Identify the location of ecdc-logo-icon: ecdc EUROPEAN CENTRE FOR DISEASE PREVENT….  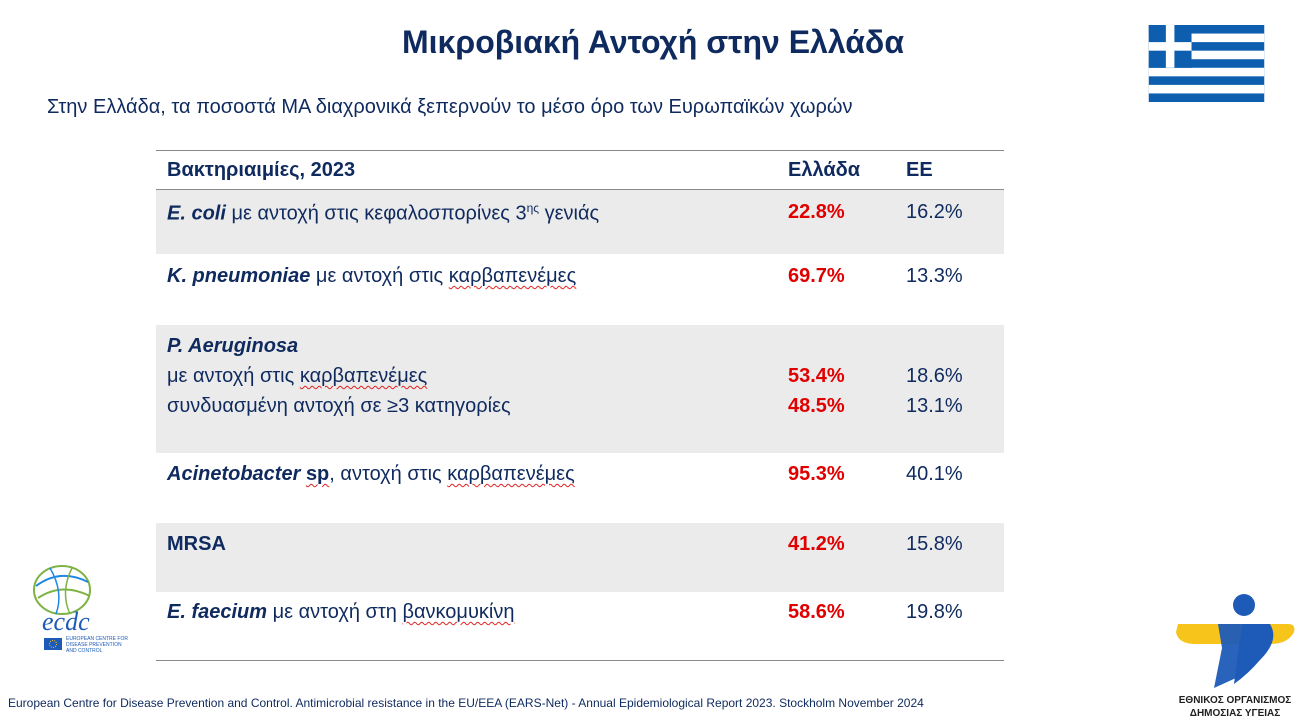
(80, 609).